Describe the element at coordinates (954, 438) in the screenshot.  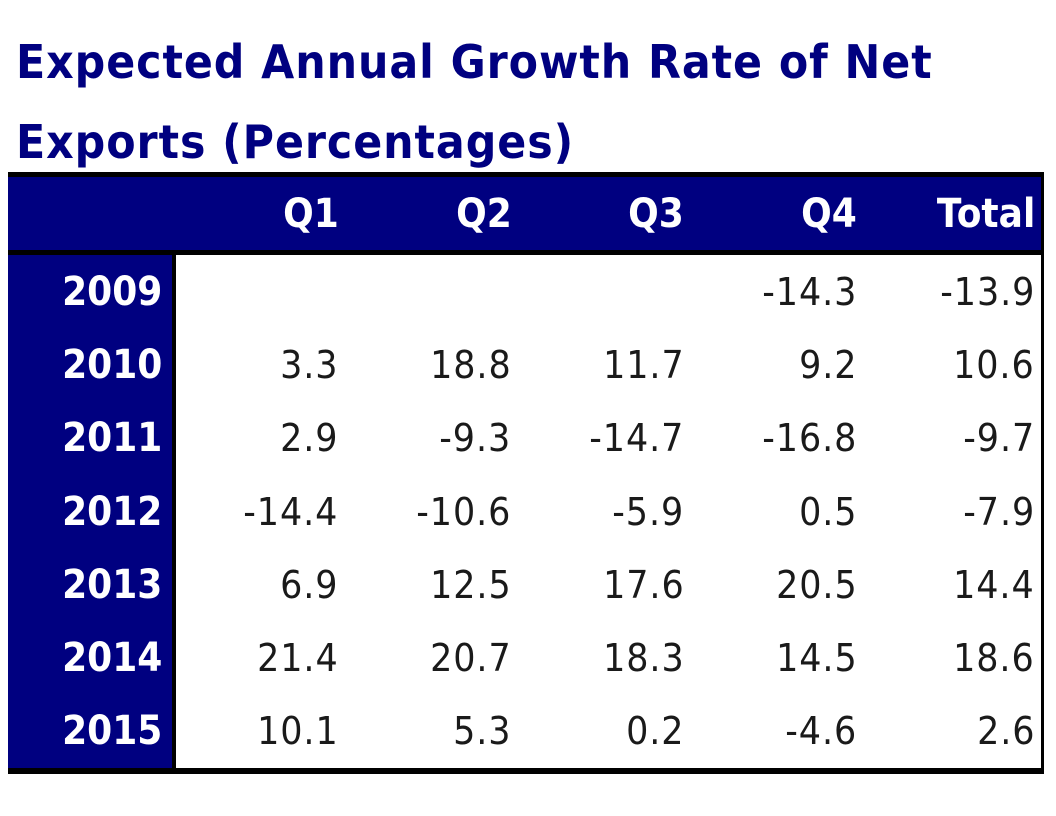
I see `cell-total: -9.7` at that location.